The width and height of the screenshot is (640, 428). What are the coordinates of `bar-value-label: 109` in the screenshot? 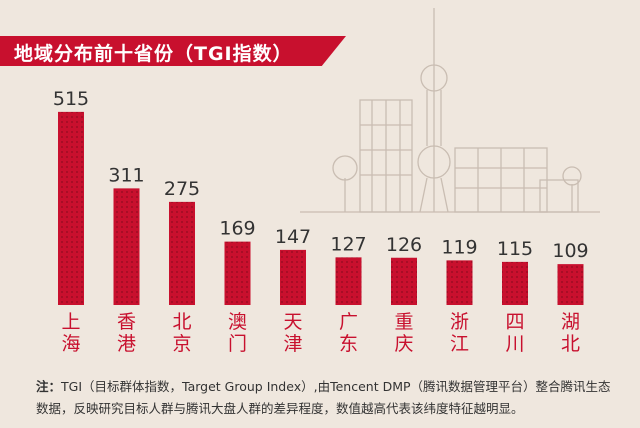 It's located at (570, 251).